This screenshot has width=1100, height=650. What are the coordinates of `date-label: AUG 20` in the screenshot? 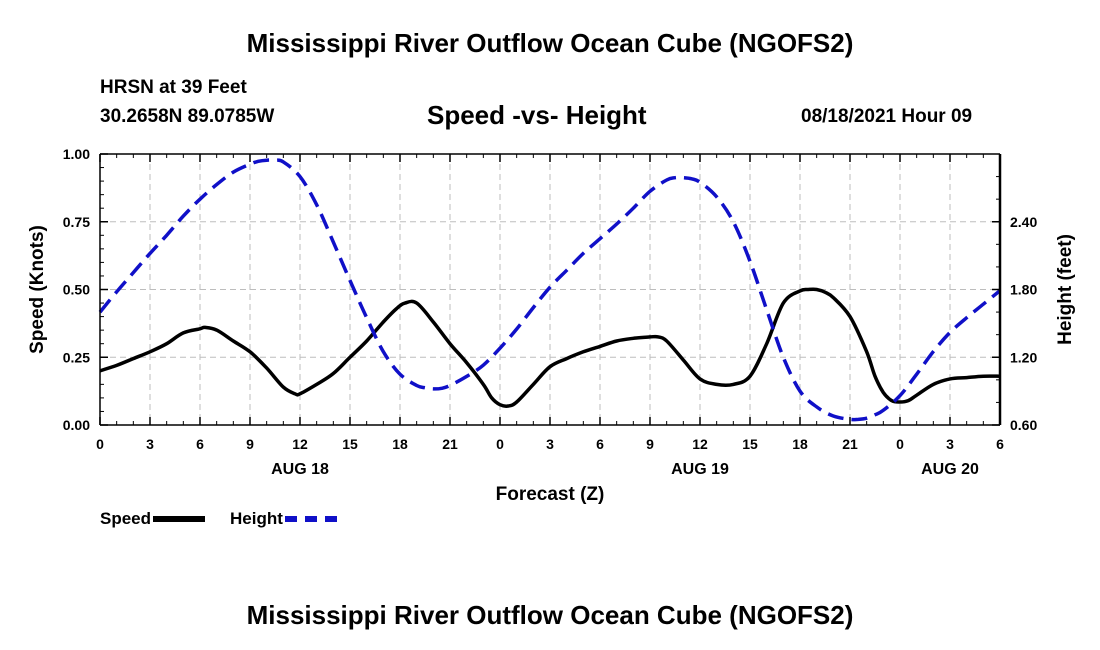 It's located at (950, 469).